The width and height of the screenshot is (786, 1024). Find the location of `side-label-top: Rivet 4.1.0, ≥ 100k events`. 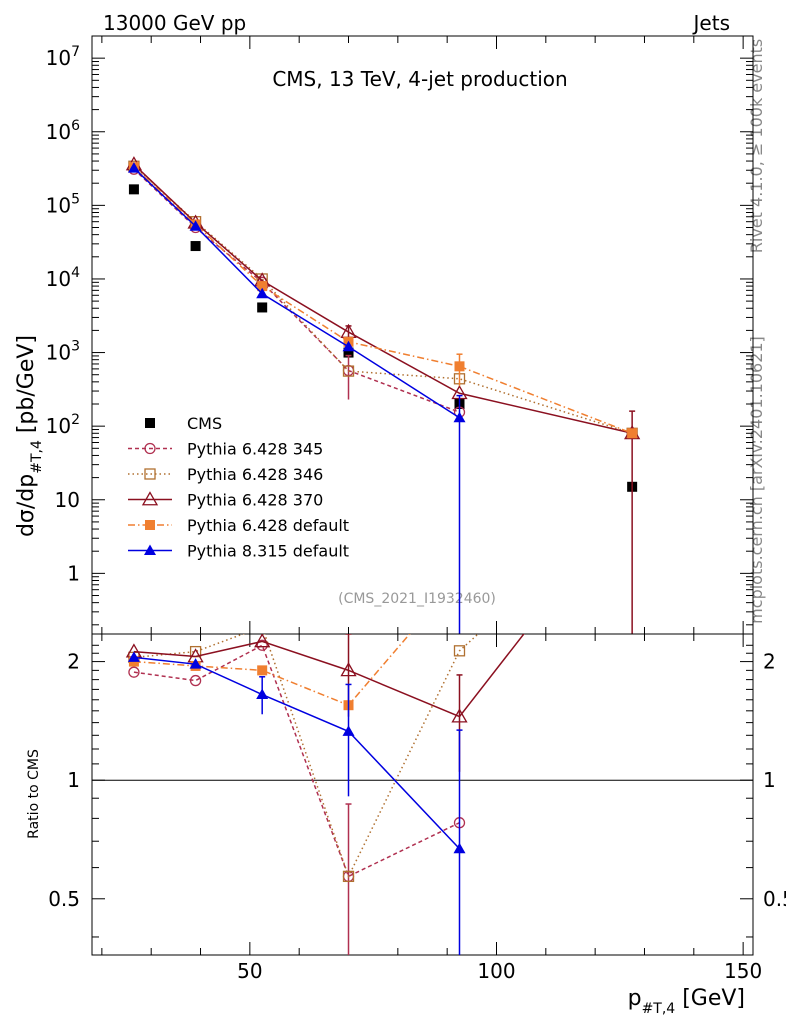

side-label-top: Rivet 4.1.0, ≥ 100k events is located at coordinates (756, 146).